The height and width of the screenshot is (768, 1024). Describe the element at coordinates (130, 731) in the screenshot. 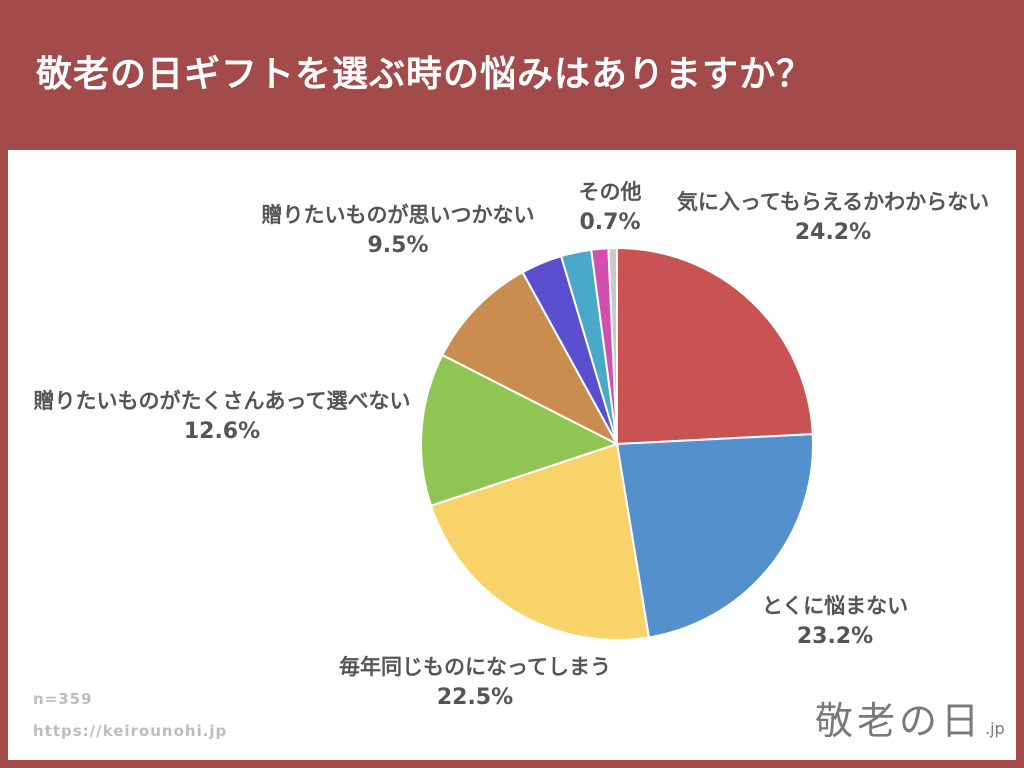

I see `source-url: https://keirounohi.jp` at that location.